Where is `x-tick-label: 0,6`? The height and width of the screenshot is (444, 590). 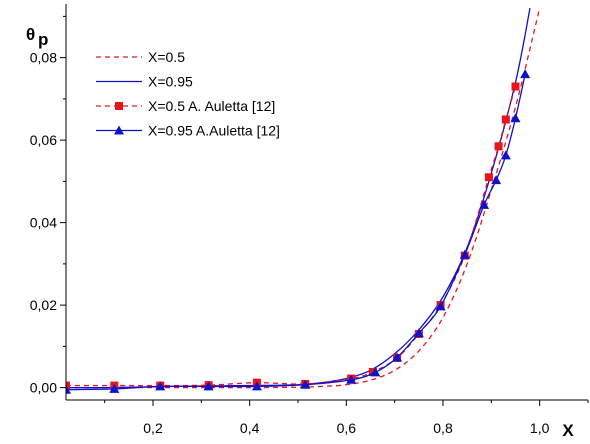
x-tick-label: 0,6 is located at coordinates (347, 428).